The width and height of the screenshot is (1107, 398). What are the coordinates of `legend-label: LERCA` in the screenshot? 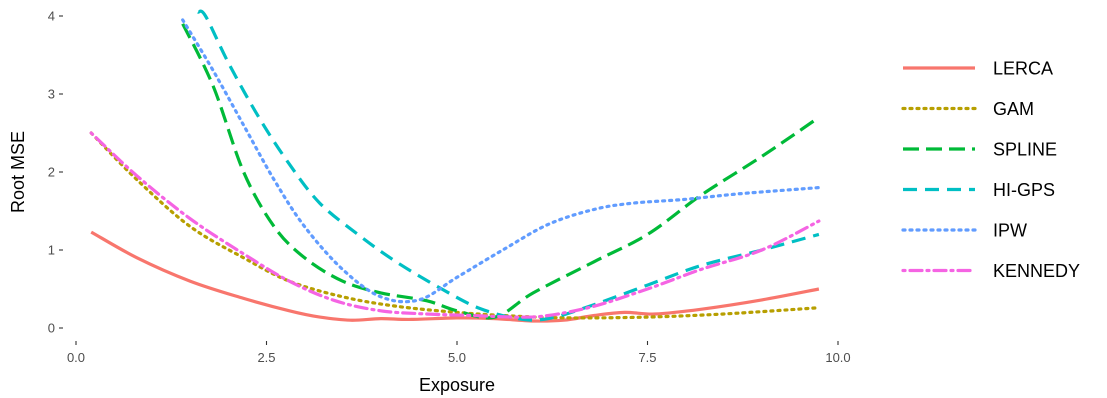 It's located at (1023, 69).